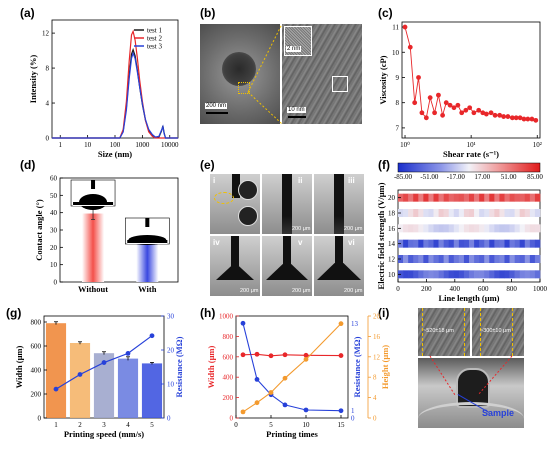 Image resolution: width=552 pixels, height=458 pixels. What do you see at coordinates (423, 332) in the screenshot?
I see `width-marker` at bounding box center [423, 332].